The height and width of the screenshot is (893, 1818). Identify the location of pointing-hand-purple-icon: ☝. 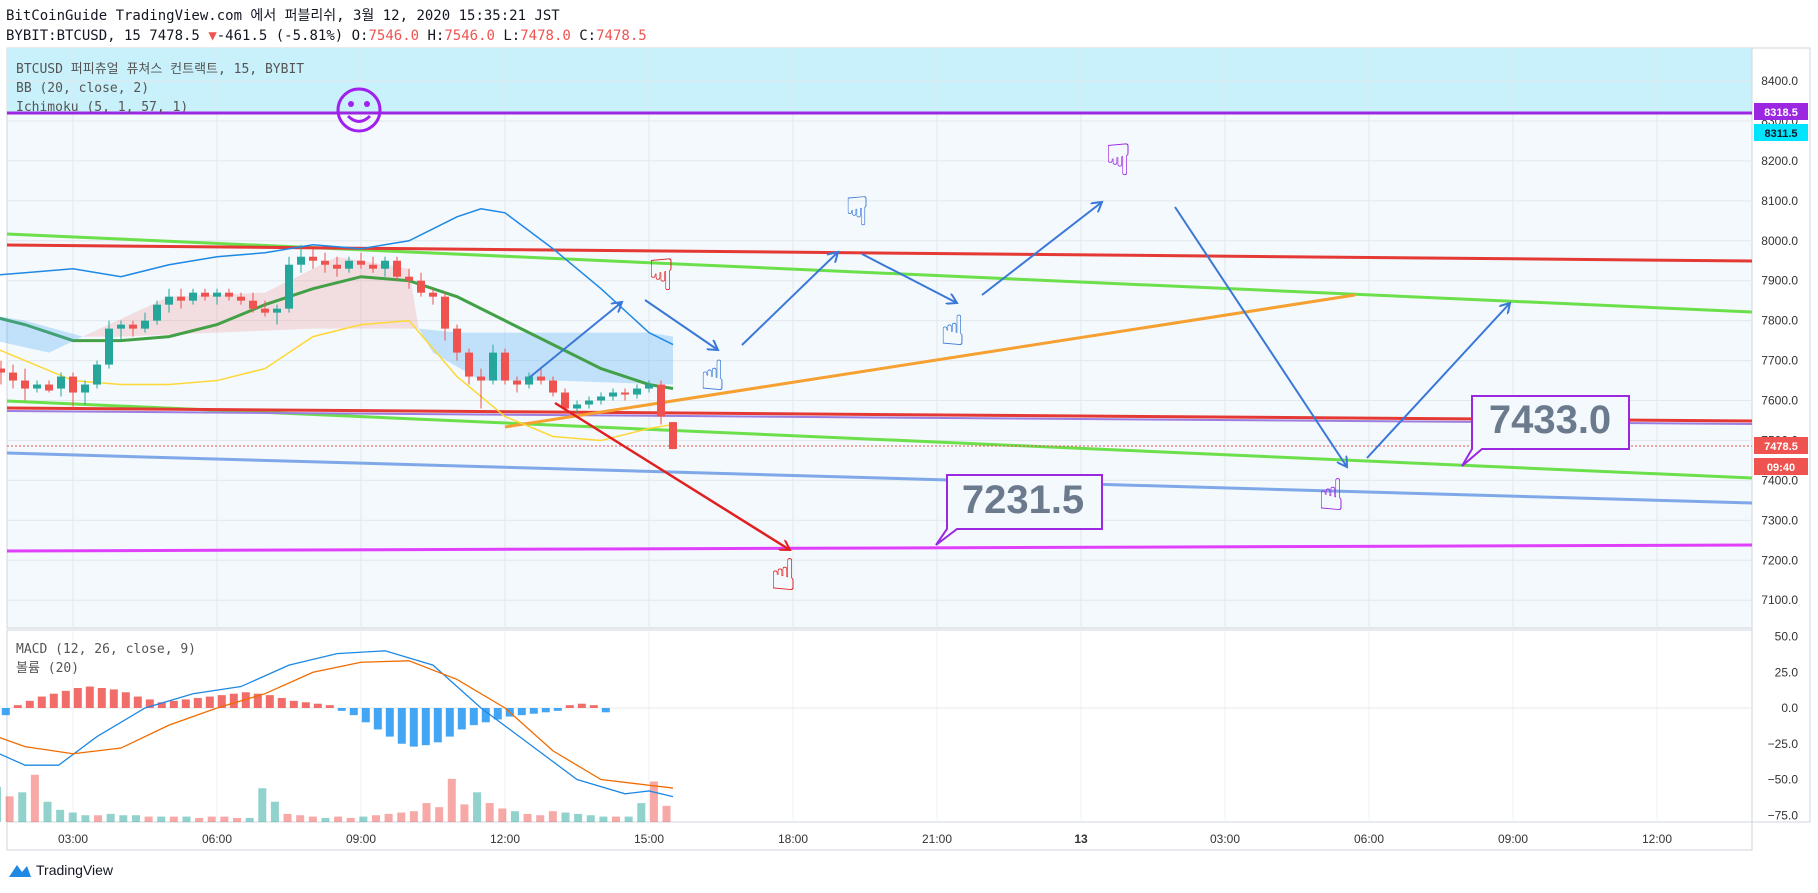
(1331, 495).